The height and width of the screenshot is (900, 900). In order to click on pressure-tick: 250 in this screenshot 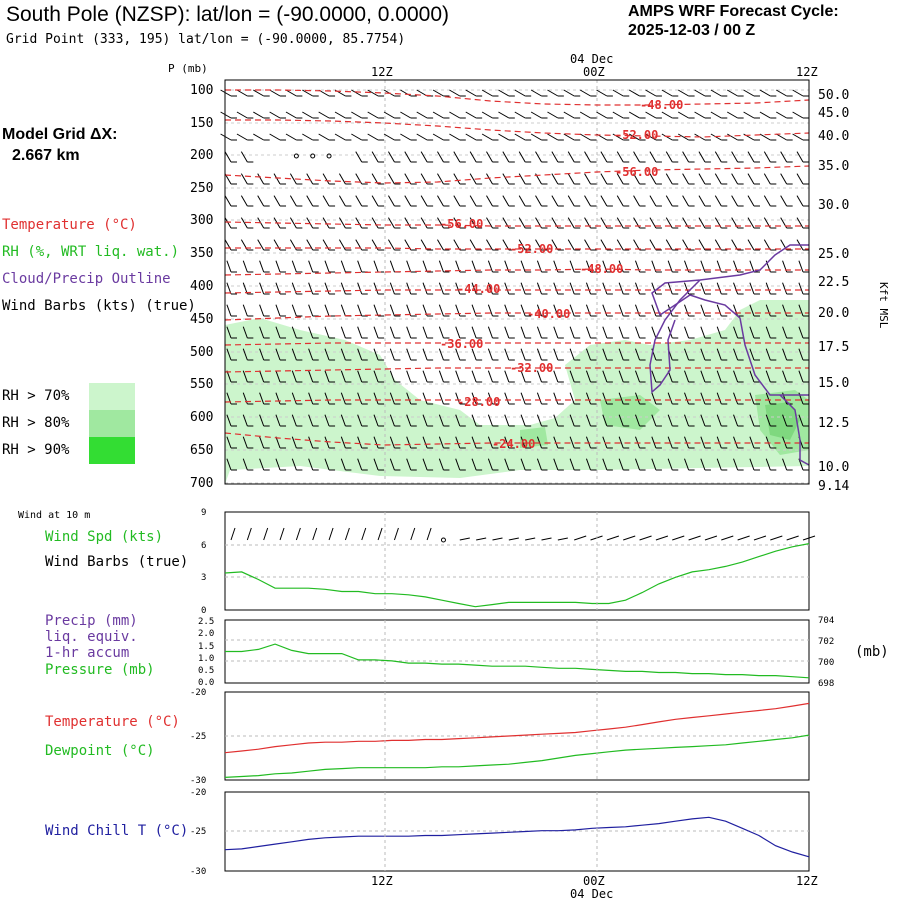, I will do `click(201, 188)`.